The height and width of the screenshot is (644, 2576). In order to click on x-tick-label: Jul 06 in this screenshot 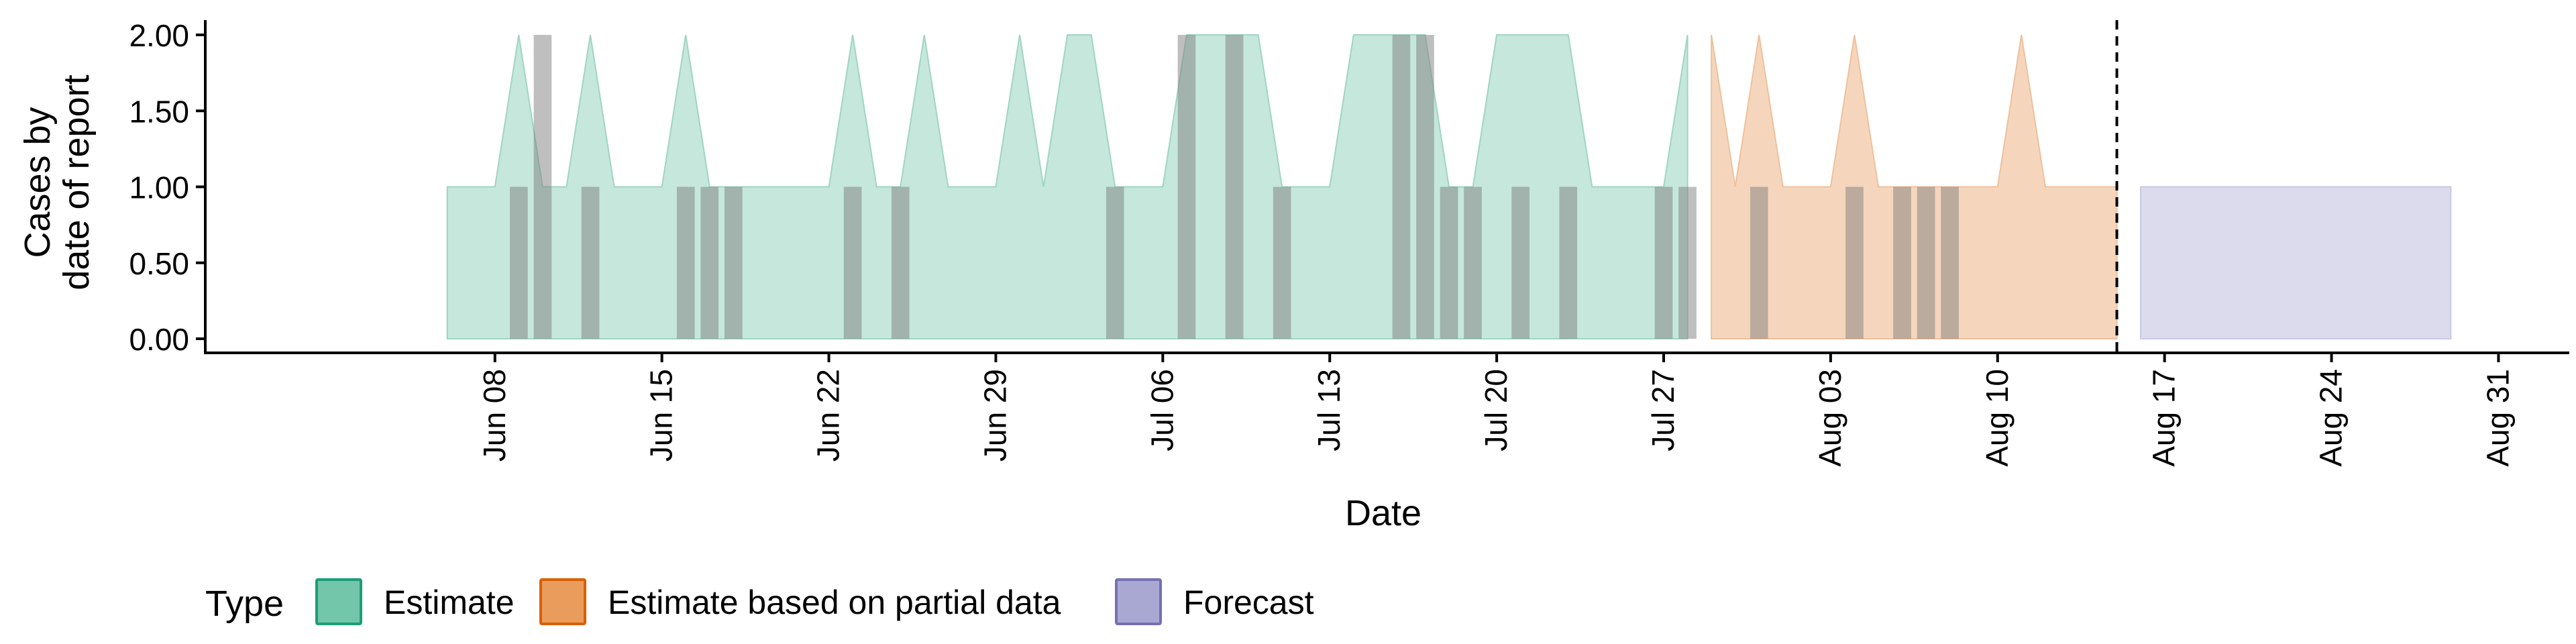, I will do `click(1161, 410)`.